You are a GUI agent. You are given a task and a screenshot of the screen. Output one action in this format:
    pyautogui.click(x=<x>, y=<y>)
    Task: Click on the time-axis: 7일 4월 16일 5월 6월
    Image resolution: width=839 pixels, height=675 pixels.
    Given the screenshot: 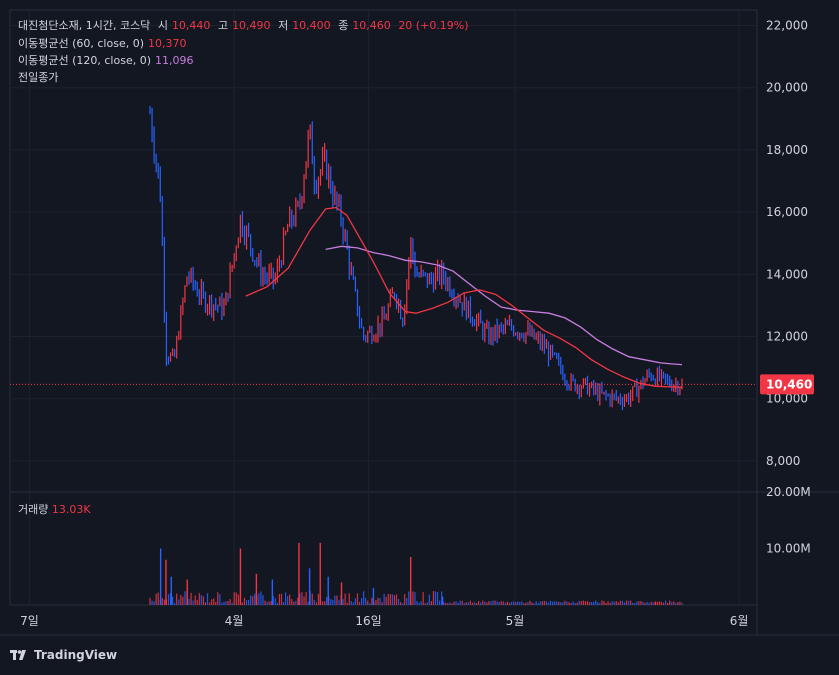 What is the action you would take?
    pyautogui.click(x=384, y=621)
    